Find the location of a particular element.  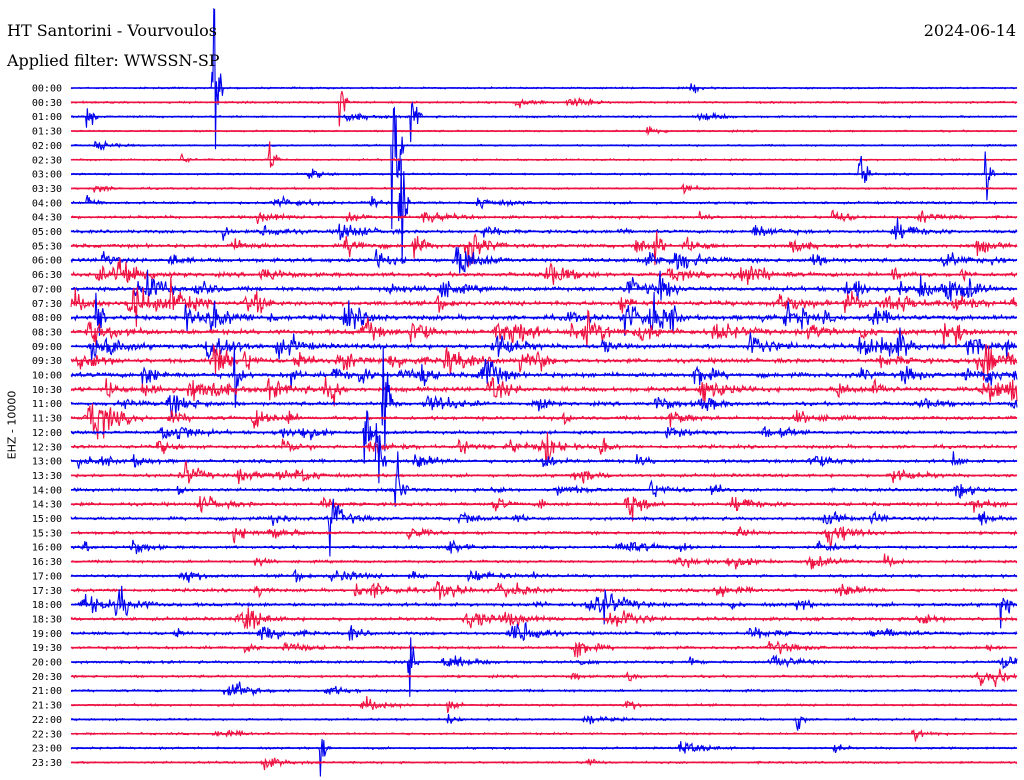

row-label: 01:00 is located at coordinates (47, 117).